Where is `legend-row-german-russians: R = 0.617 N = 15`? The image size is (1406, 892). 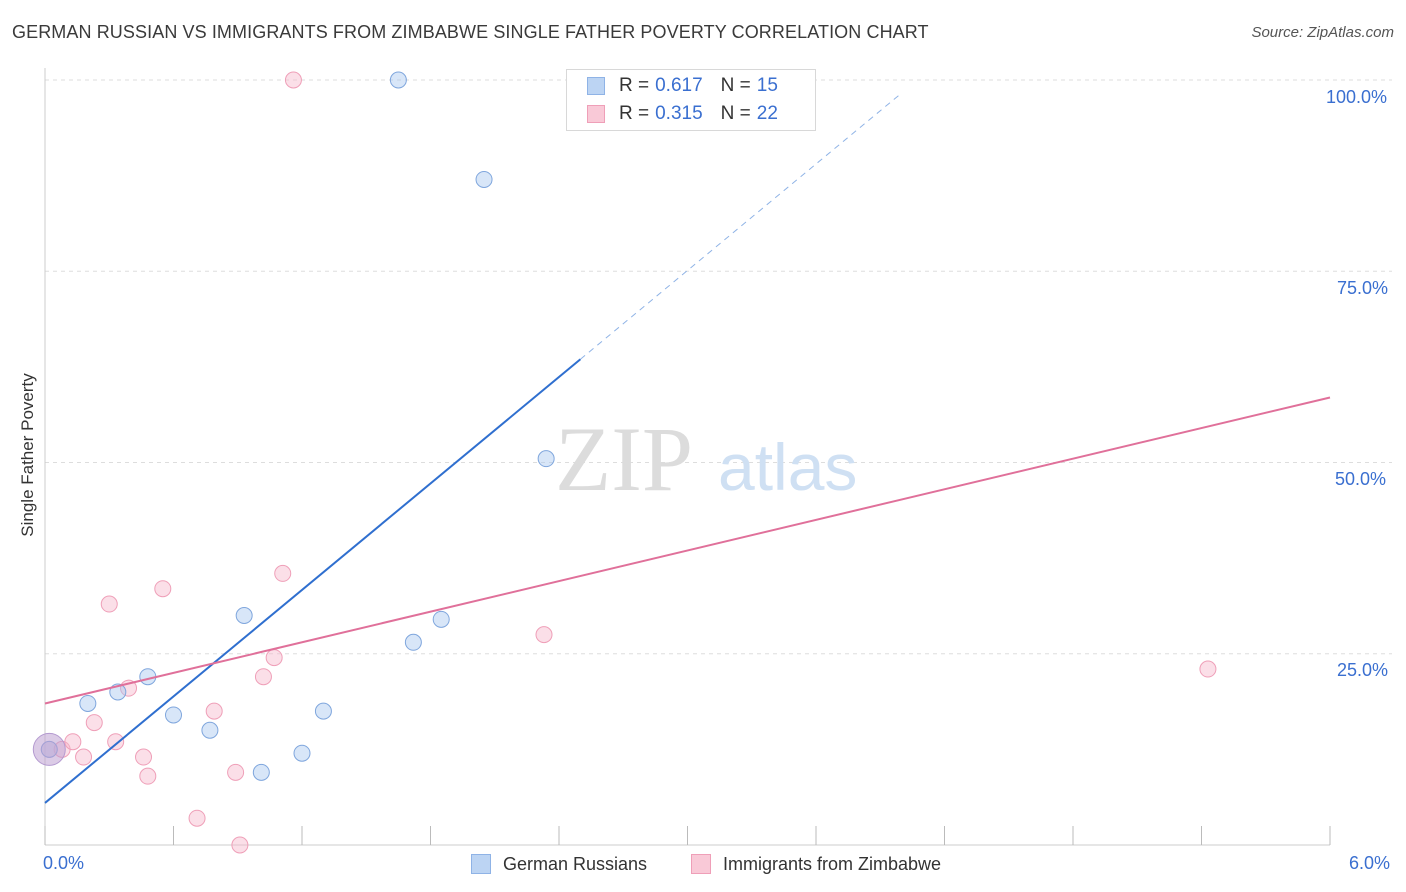 legend-row-german-russians: R = 0.617 N = 15 is located at coordinates (682, 86).